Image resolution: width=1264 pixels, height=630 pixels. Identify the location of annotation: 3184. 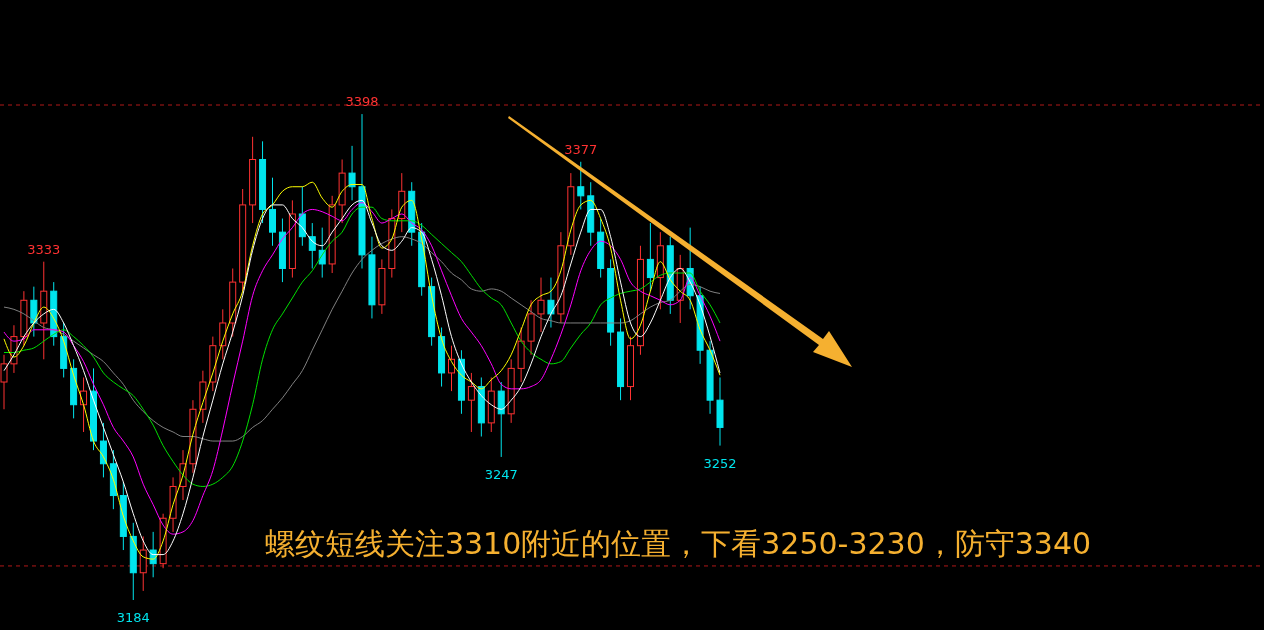
(133, 617).